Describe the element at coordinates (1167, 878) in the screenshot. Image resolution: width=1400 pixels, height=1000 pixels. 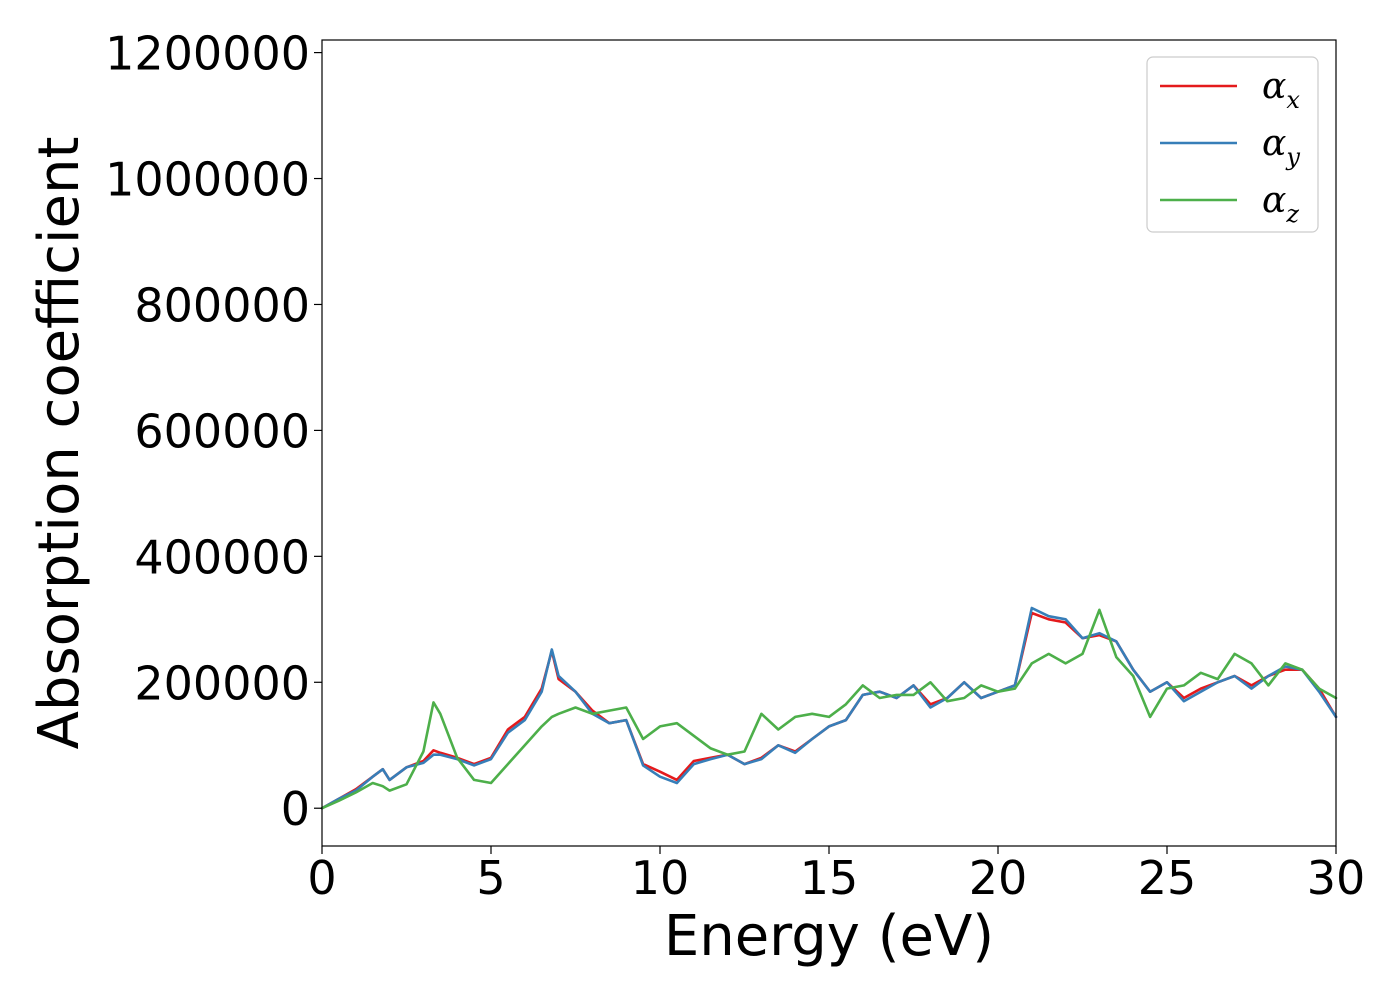
I see `x-tick-label: 25` at that location.